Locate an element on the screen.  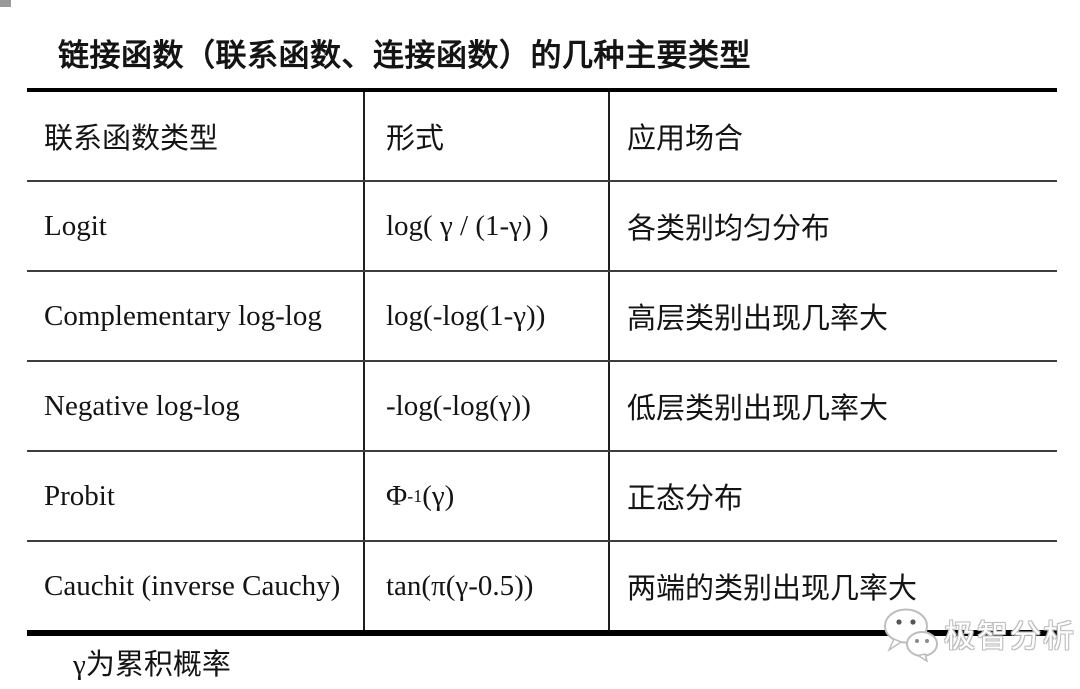
formula-text: log(-log(1-γ)) is located at coordinates (466, 315).